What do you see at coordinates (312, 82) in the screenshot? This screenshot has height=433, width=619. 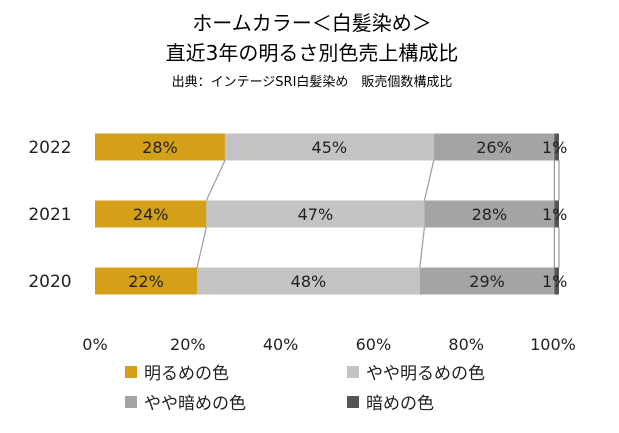 I see `chart-source: 出典：インテージSRI白髪染め 販売個数構成比` at bounding box center [312, 82].